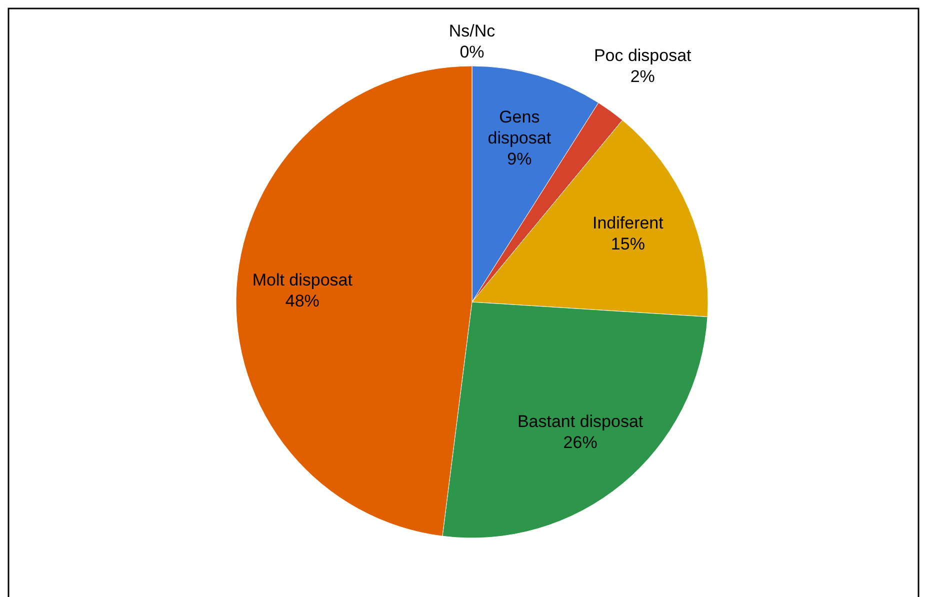 The height and width of the screenshot is (597, 927). What do you see at coordinates (520, 127) in the screenshot?
I see `slice-label: Gens disposat` at bounding box center [520, 127].